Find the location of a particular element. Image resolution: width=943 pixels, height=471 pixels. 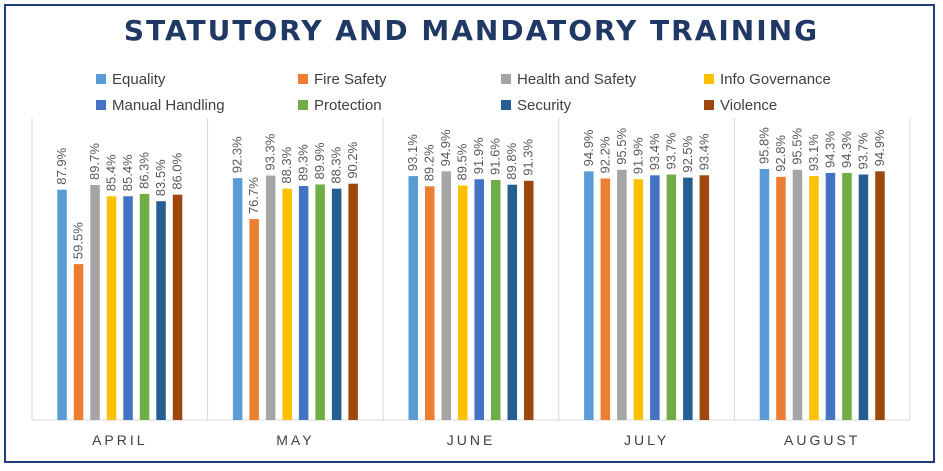

x-tick-label-august: AUGUST is located at coordinates (822, 440).